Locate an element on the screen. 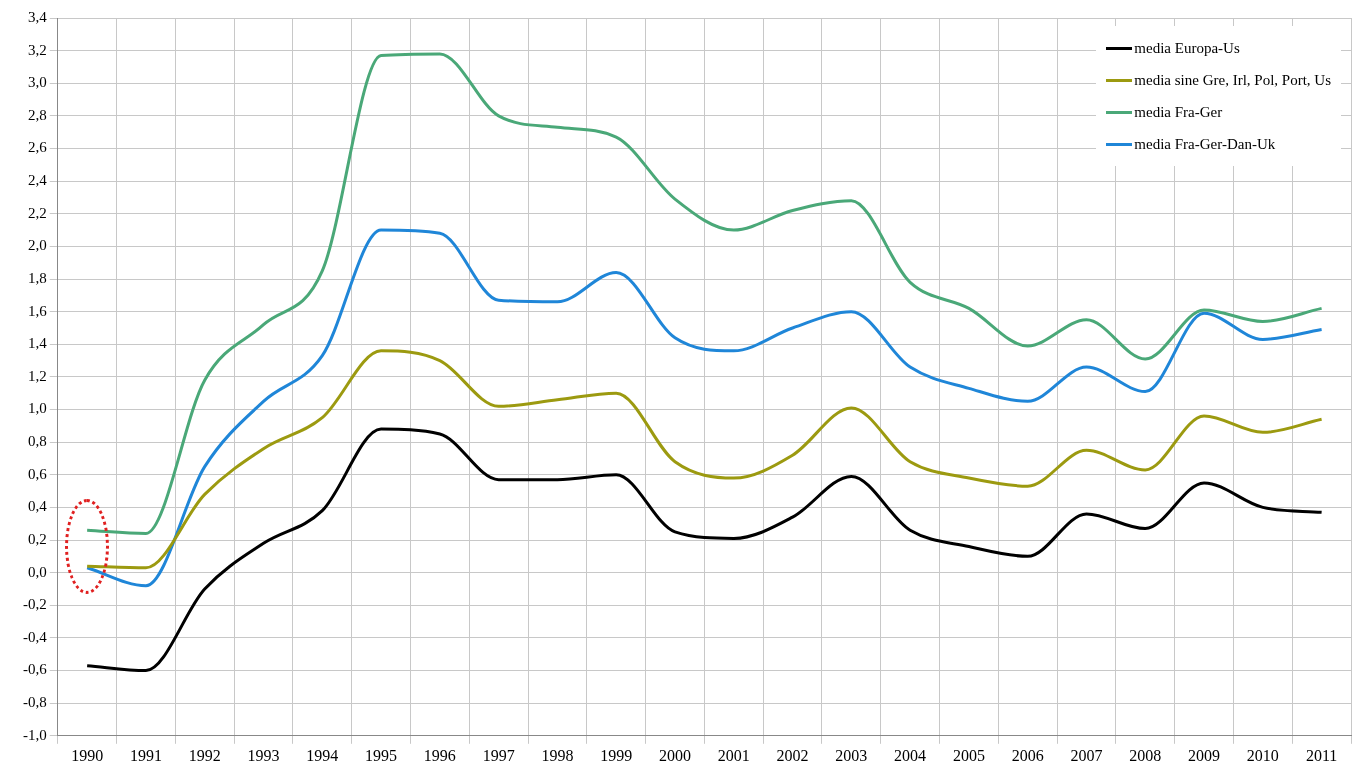 The width and height of the screenshot is (1371, 773). x-tick-label: 2001 is located at coordinates (733, 755).